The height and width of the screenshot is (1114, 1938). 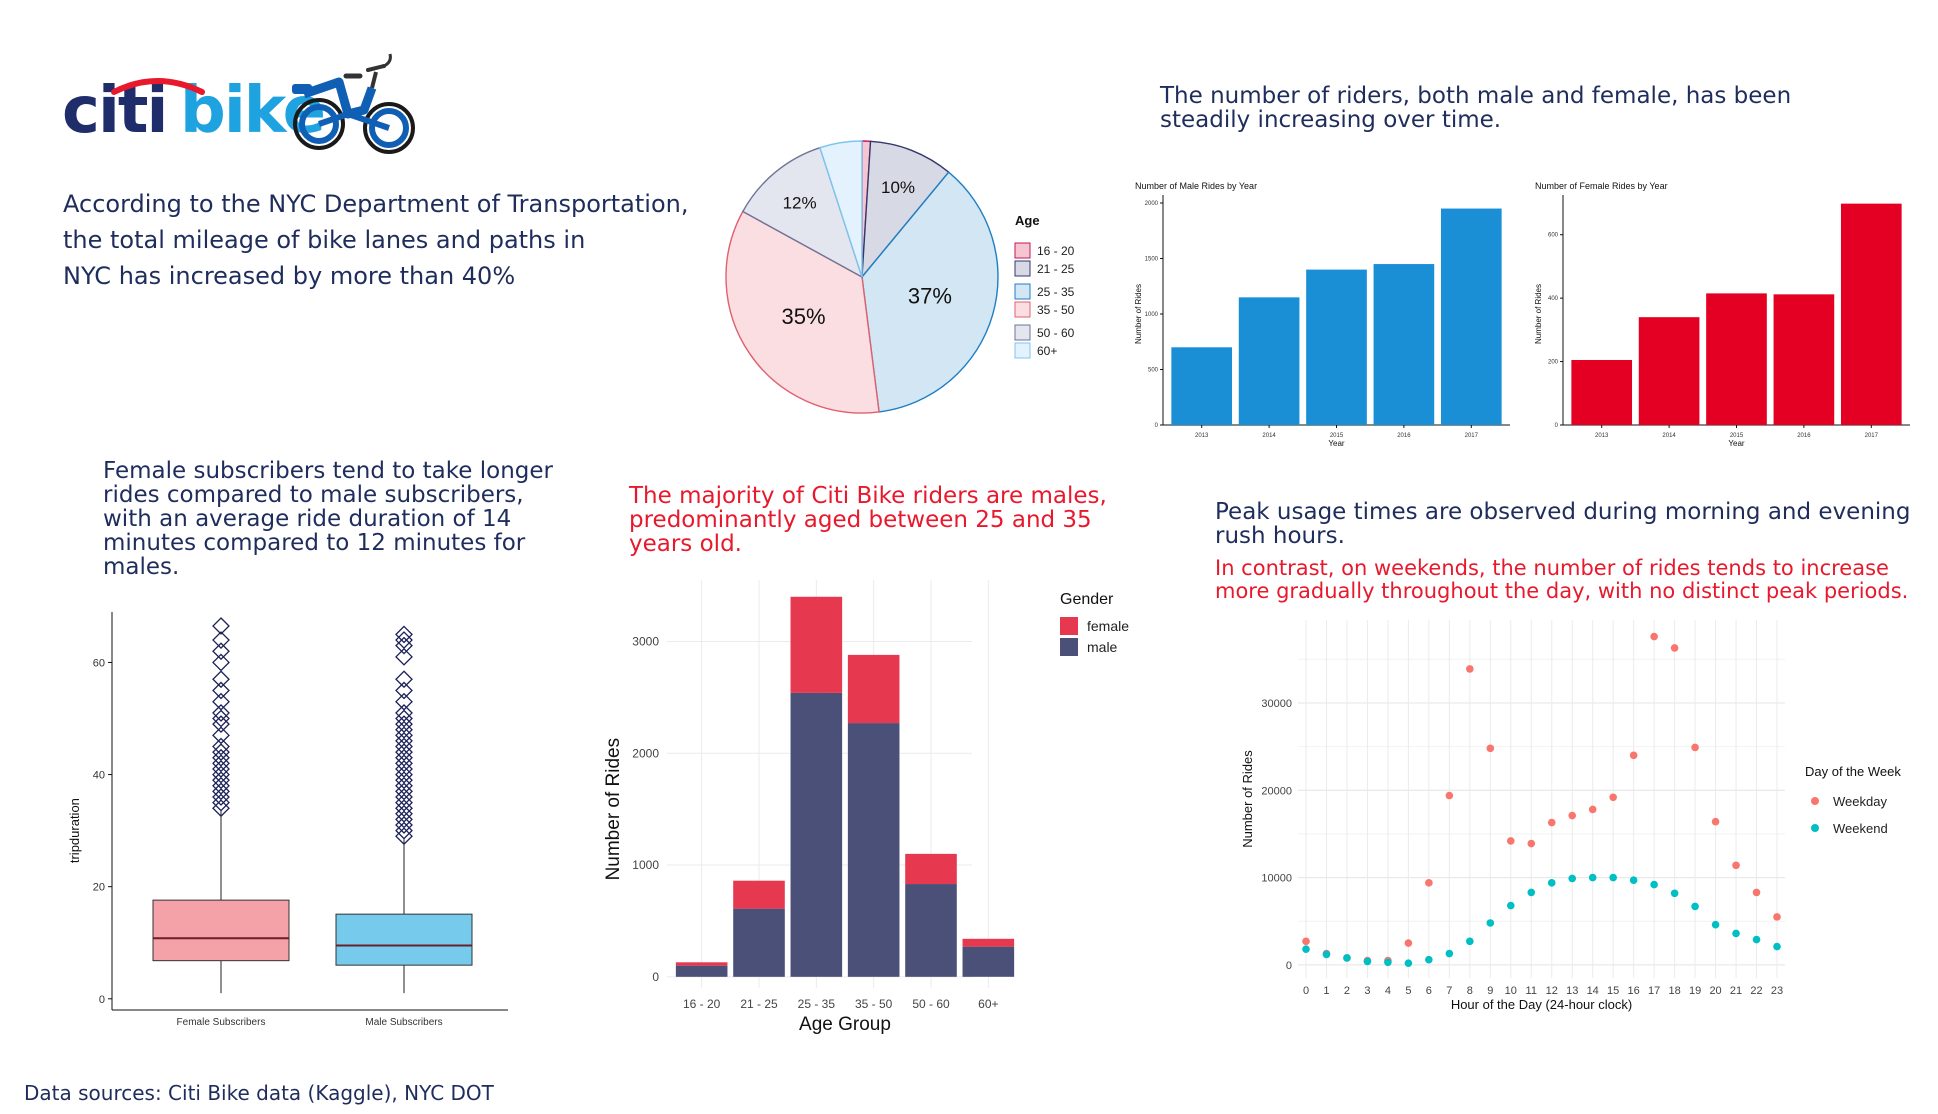 I want to click on y-tick-label: 400, so click(x=1553, y=299).